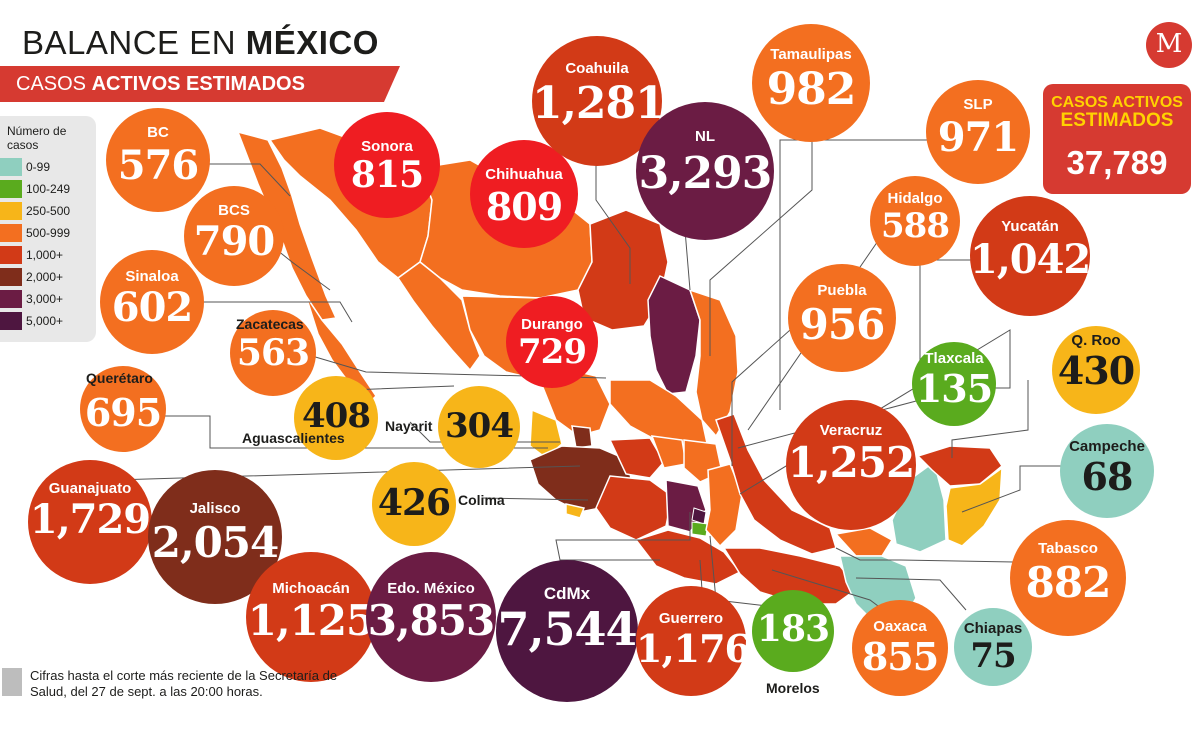 Image resolution: width=1200 pixels, height=747 pixels. Describe the element at coordinates (599, 103) in the screenshot. I see `state-value: 1,281` at that location.